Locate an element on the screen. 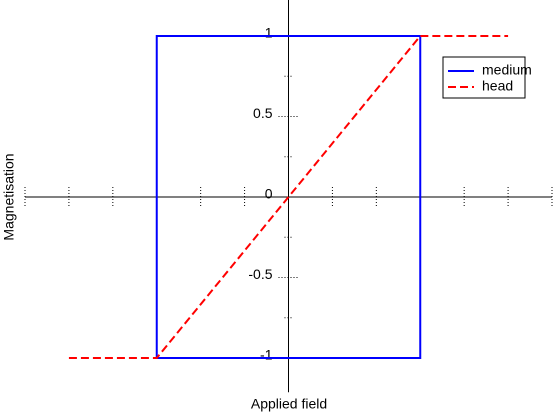  legend-label: head is located at coordinates (497, 86).